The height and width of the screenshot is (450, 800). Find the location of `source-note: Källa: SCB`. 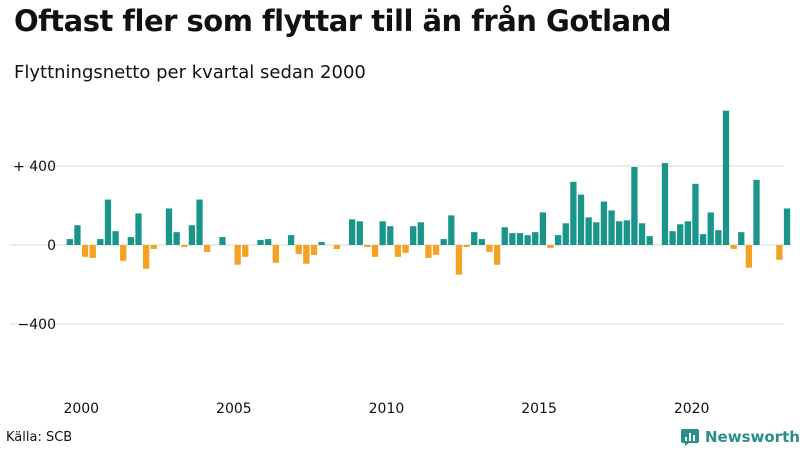

source-note: Källa: SCB is located at coordinates (39, 437).